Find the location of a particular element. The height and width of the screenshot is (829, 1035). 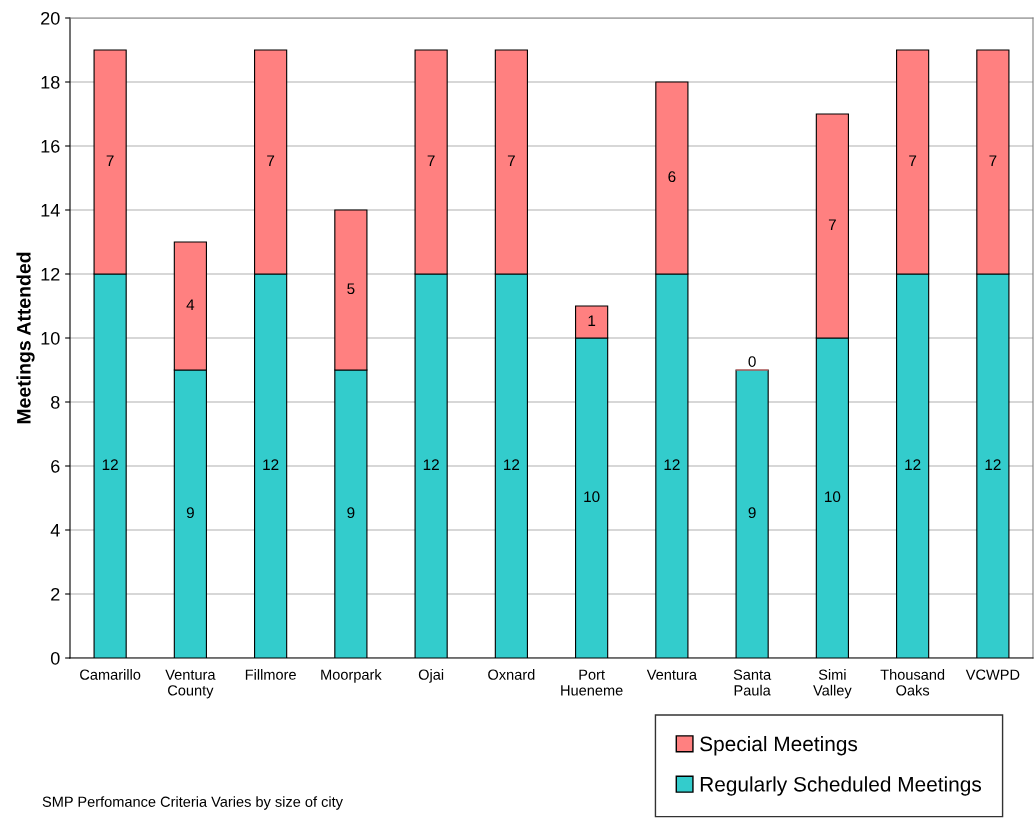

x-tick-label: Simi Valley is located at coordinates (832, 684).